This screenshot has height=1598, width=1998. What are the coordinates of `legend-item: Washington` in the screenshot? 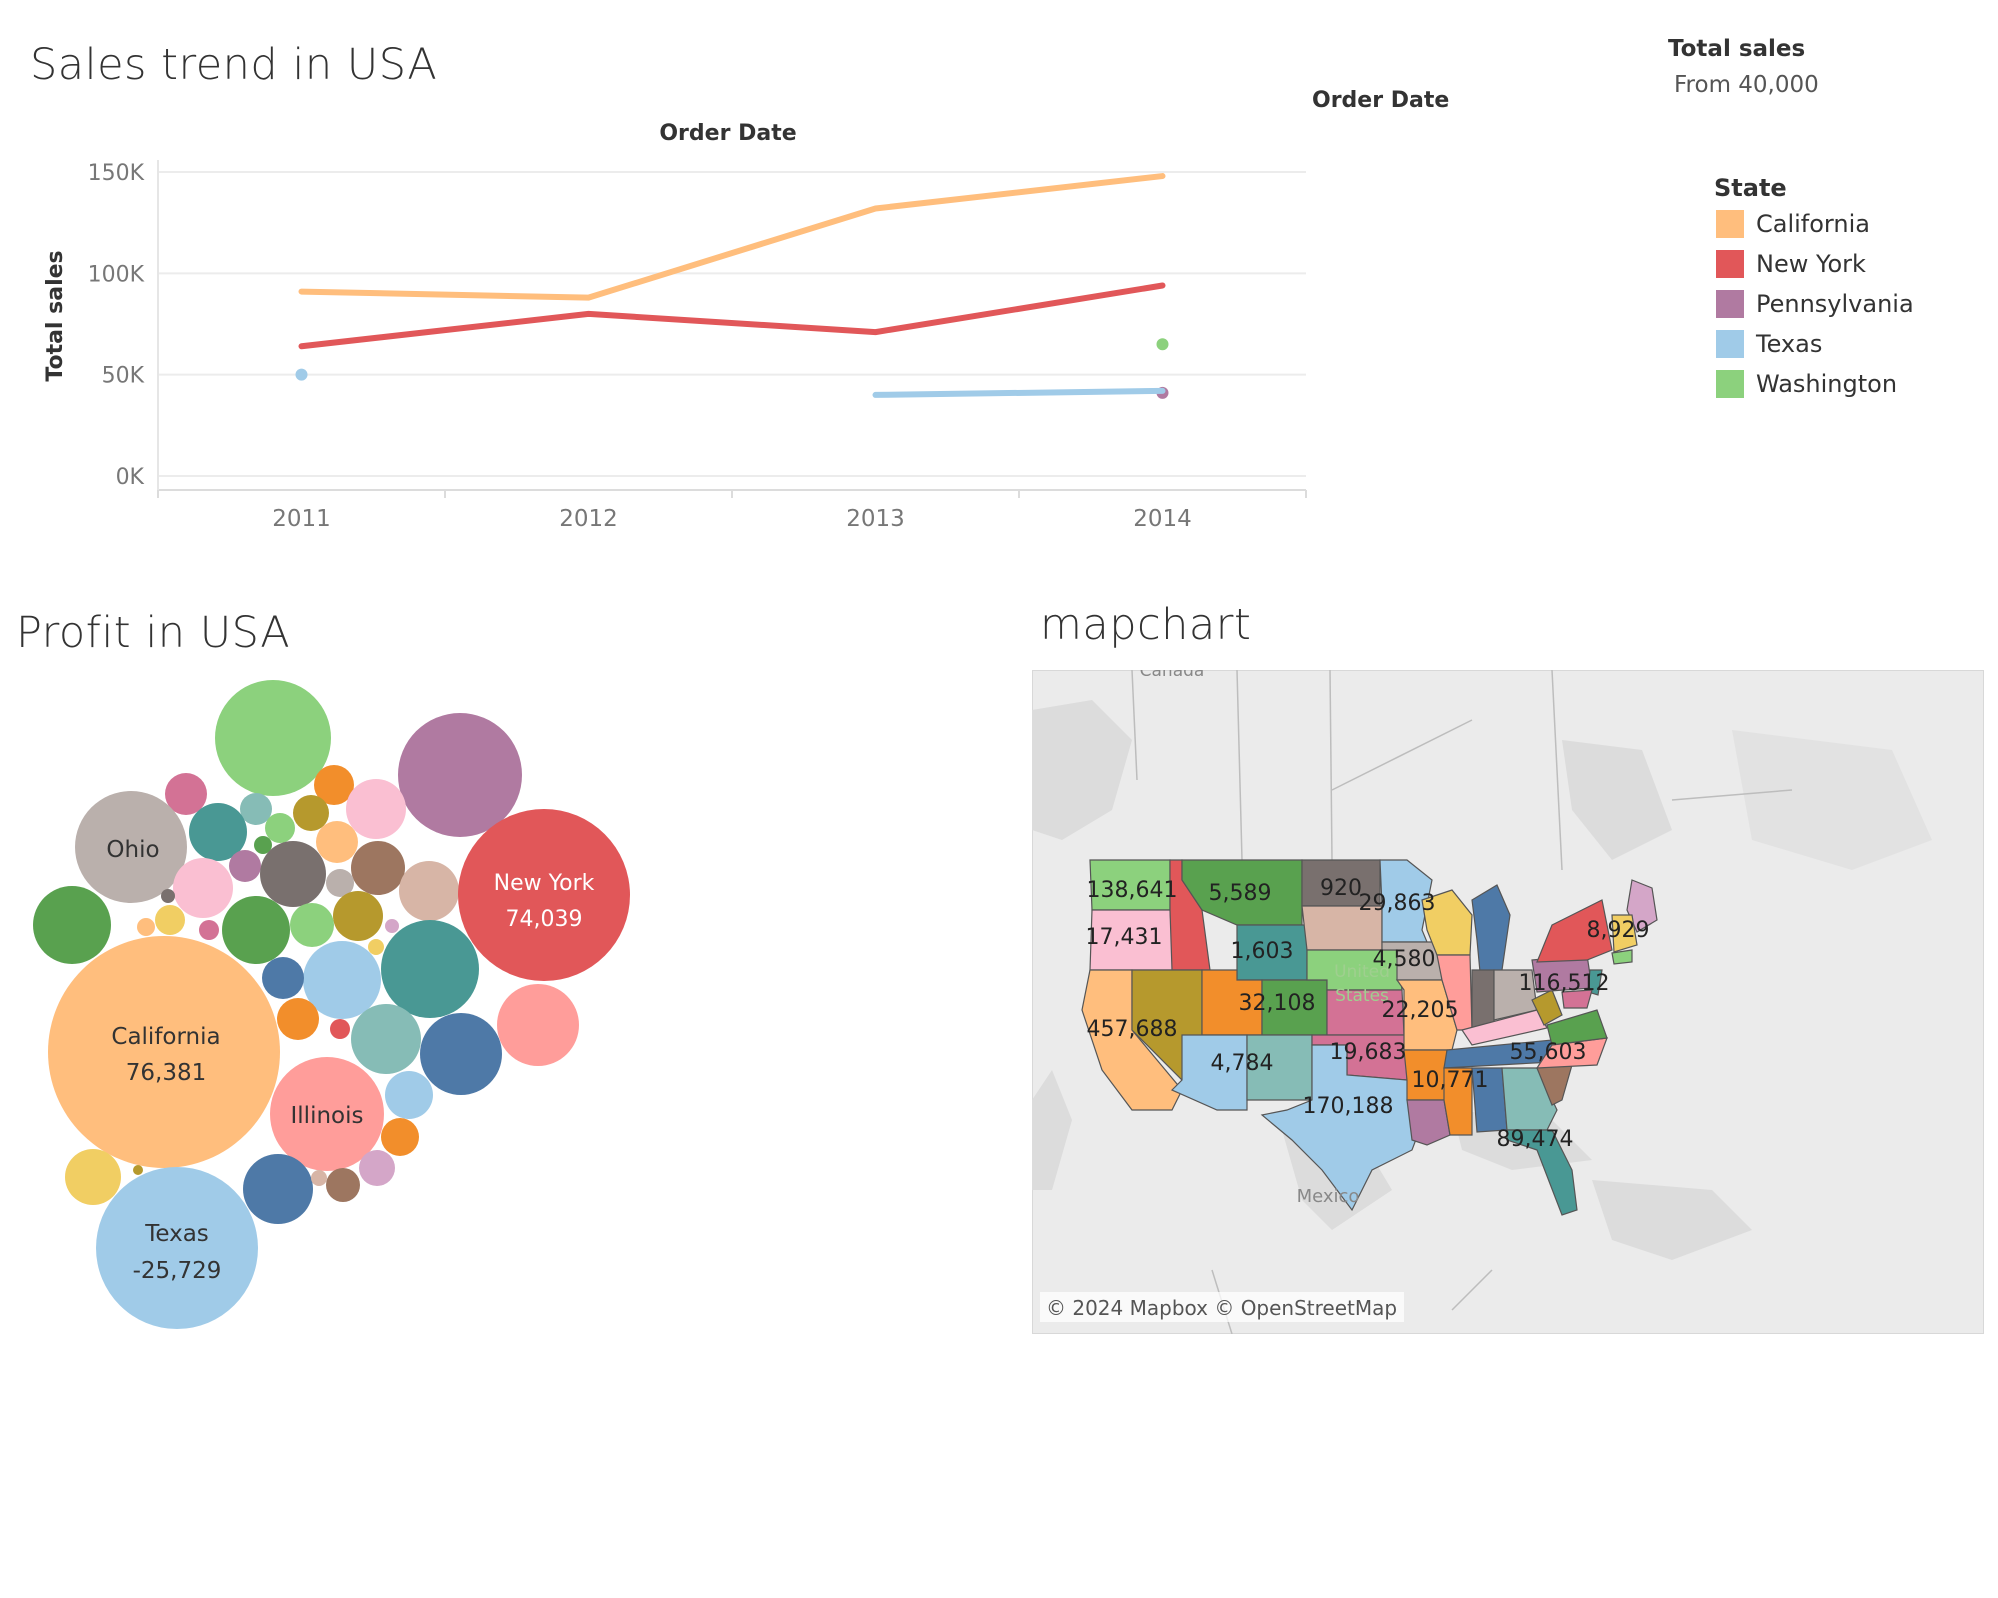 It's located at (1806, 384).